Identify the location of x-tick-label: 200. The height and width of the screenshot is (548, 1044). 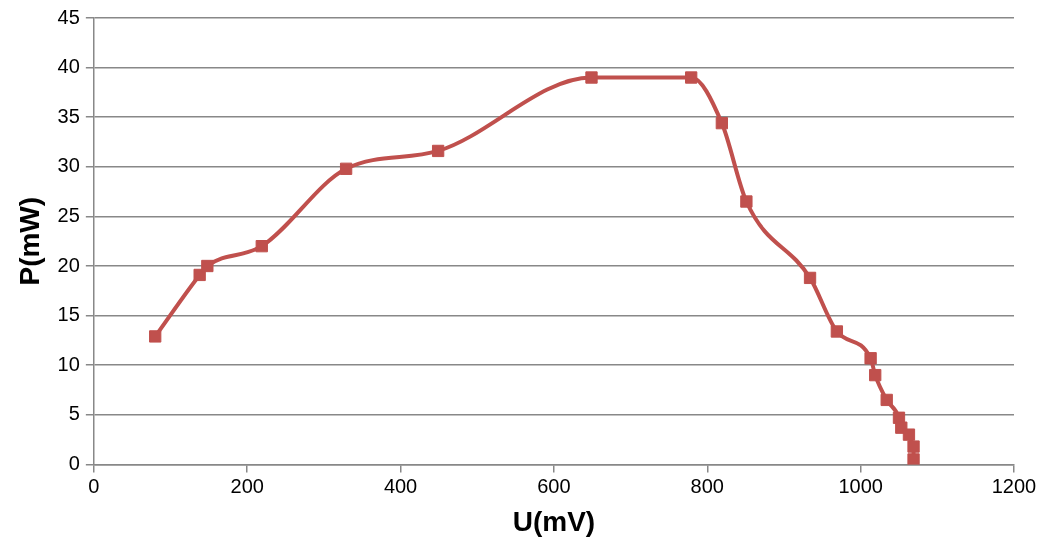
(247, 485).